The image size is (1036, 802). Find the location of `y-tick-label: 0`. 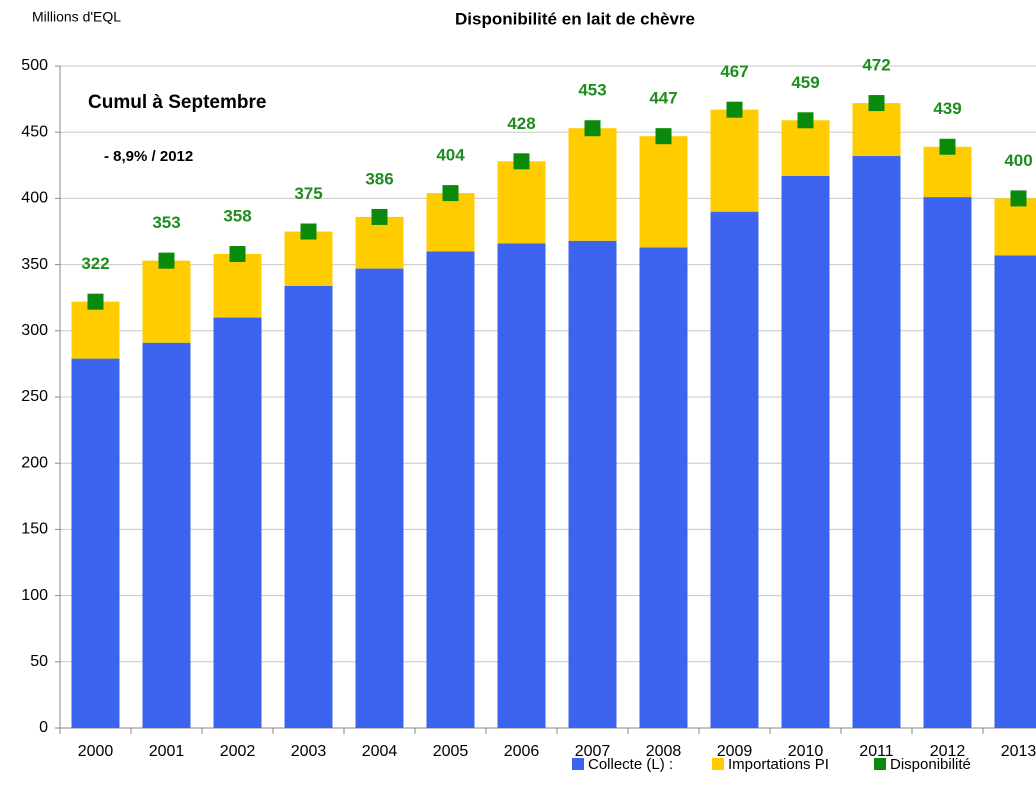

y-tick-label: 0 is located at coordinates (43, 727).